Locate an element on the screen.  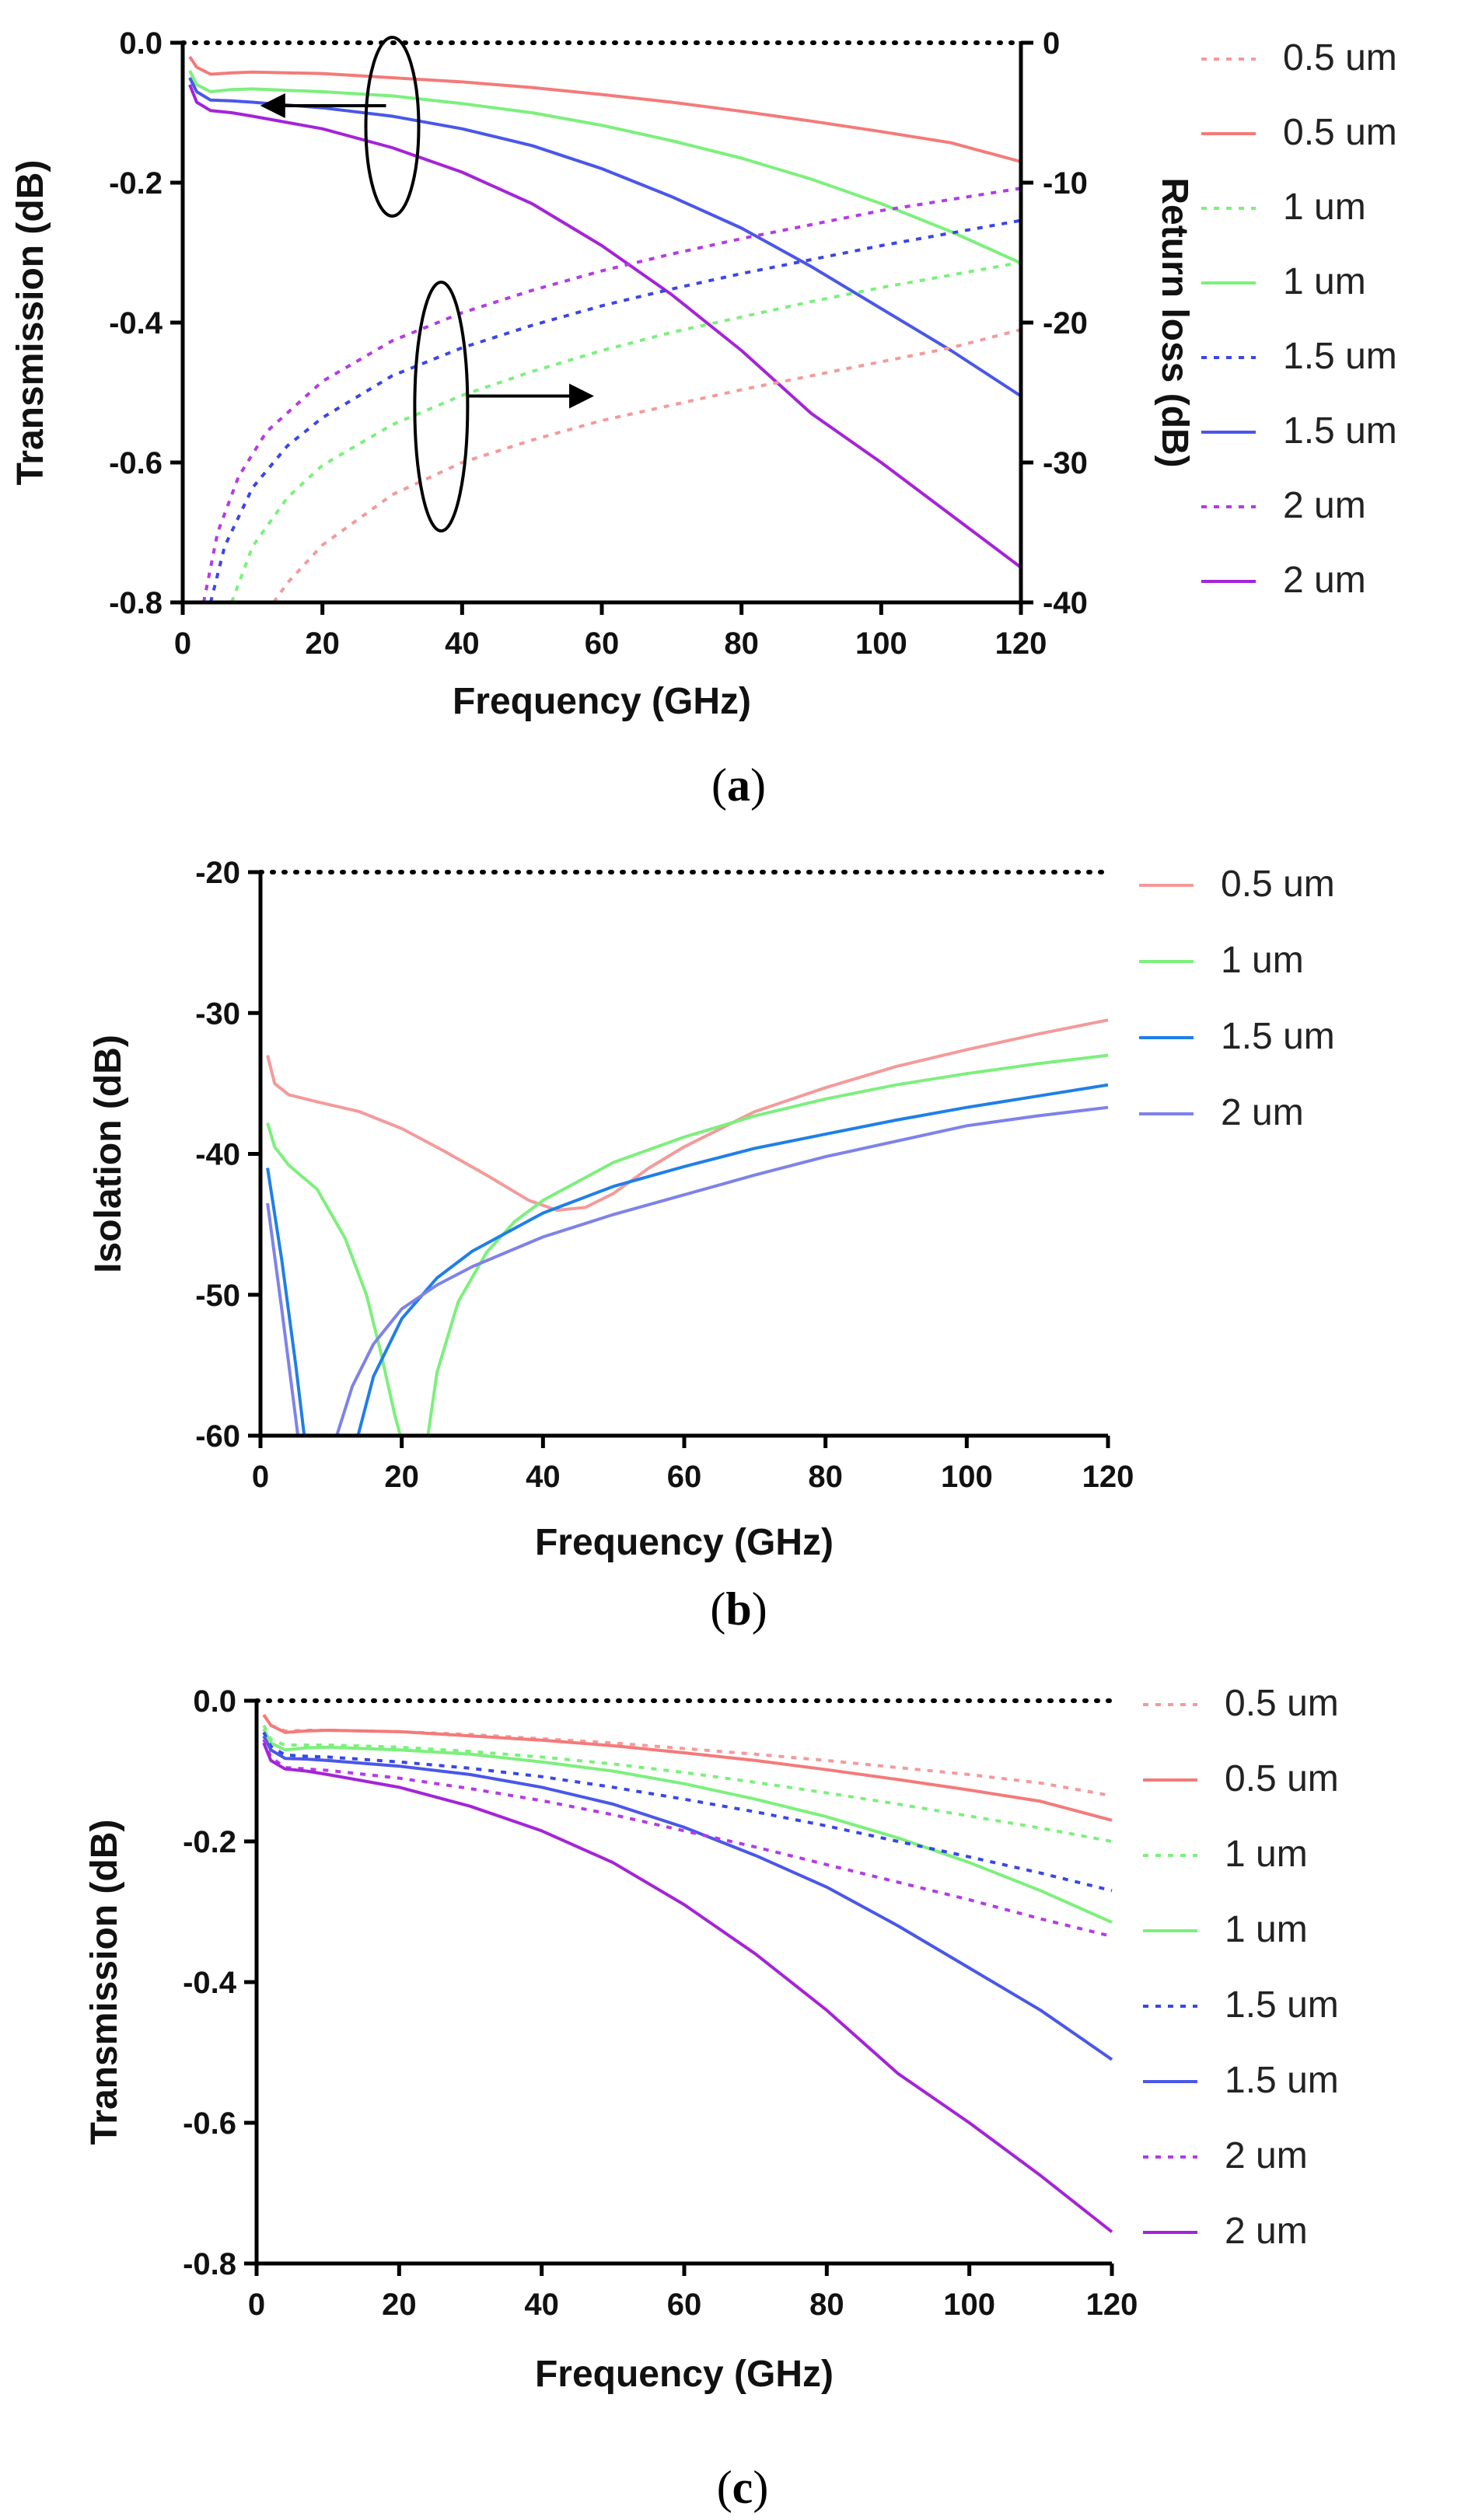
y2-tick-label: -10 is located at coordinates (1065, 184).